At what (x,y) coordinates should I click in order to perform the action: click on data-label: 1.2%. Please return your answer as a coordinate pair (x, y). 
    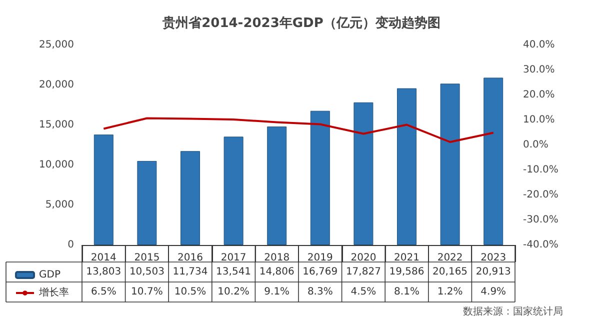
    Looking at the image, I should click on (450, 292).